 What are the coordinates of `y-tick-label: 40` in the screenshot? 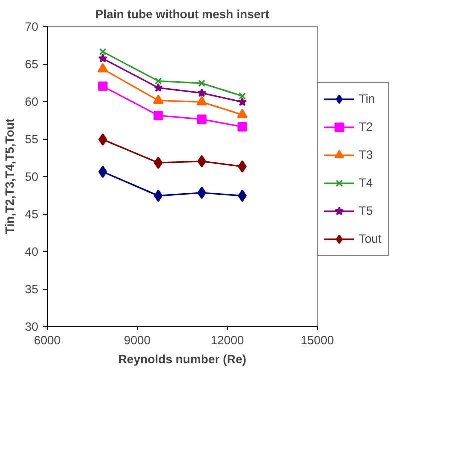 It's located at (32, 252).